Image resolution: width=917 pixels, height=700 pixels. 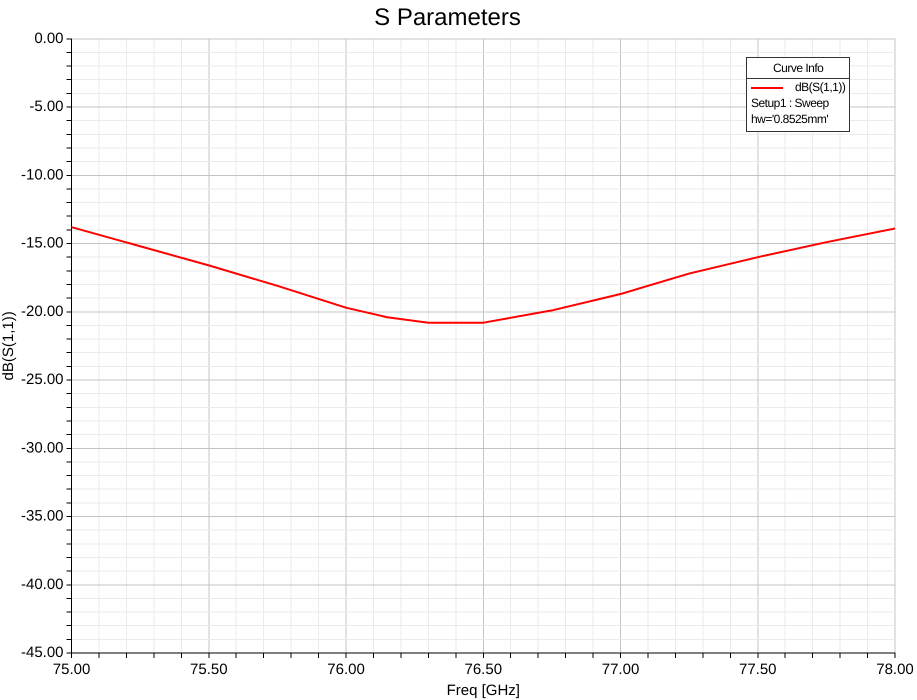 I want to click on annotation: hw='0.8525mm', so click(x=790, y=118).